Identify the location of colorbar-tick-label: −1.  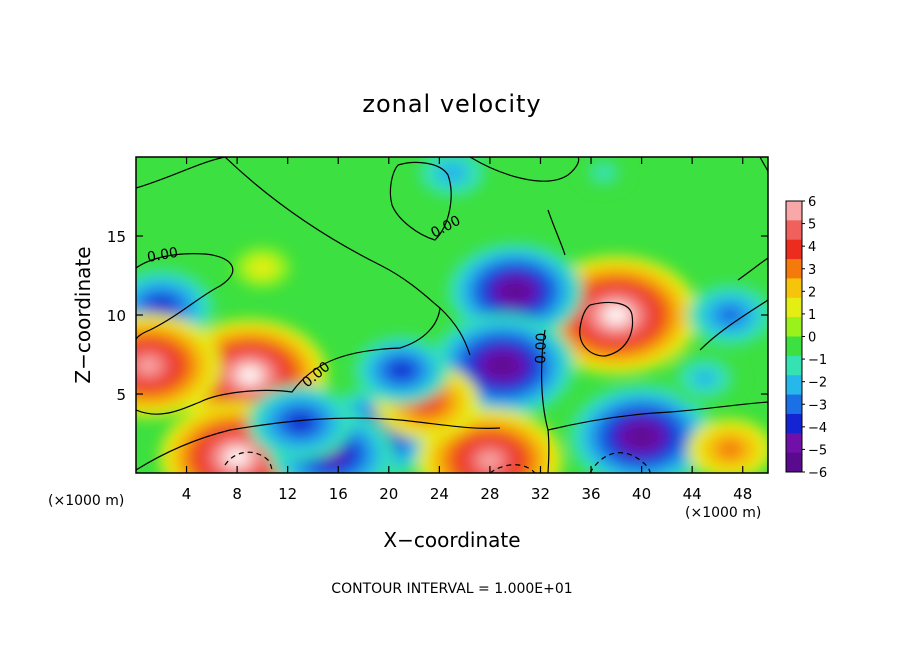
(817, 360).